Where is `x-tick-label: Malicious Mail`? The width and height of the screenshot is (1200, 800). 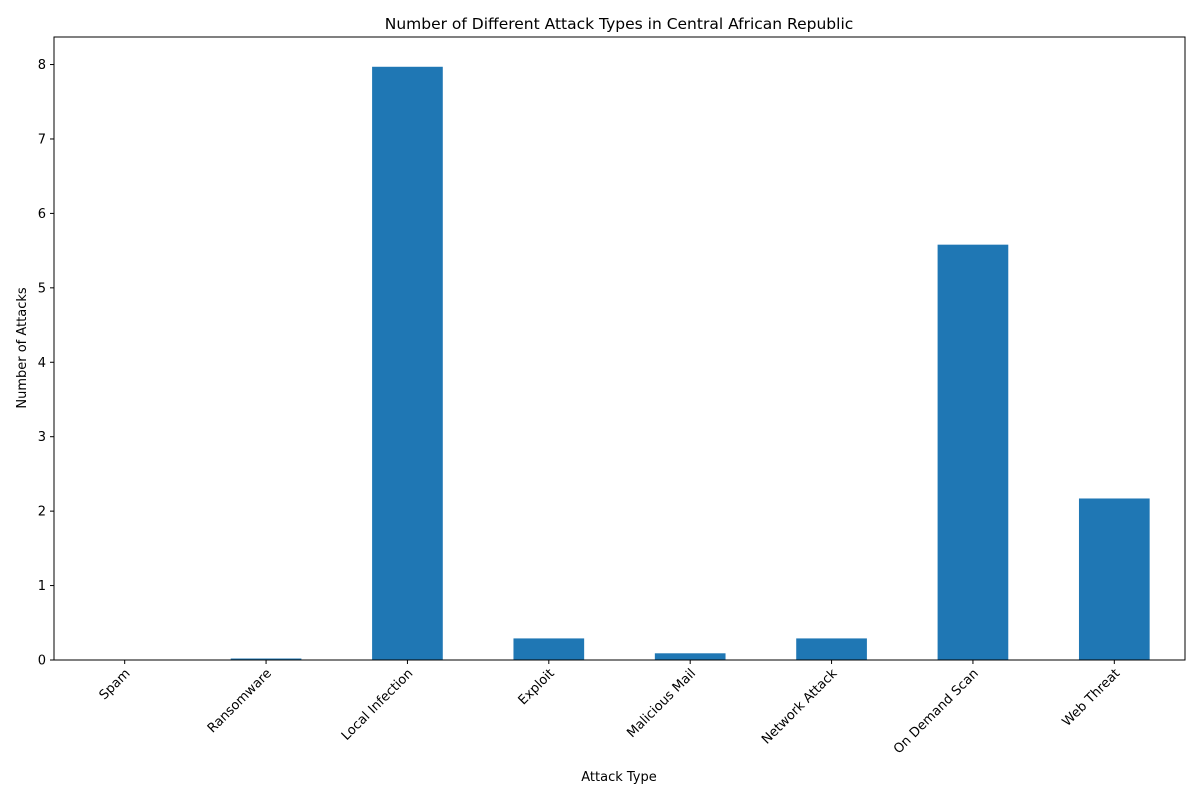 x-tick-label: Malicious Mail is located at coordinates (661, 703).